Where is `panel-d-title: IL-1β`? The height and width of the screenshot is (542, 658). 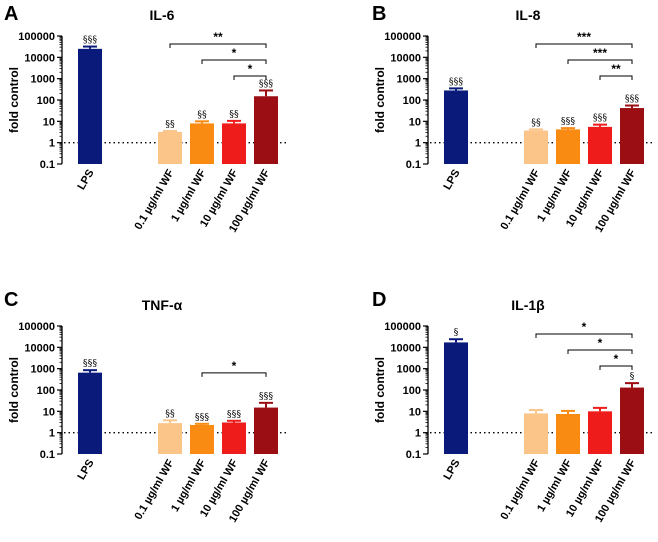 panel-d-title: IL-1β is located at coordinates (528, 305).